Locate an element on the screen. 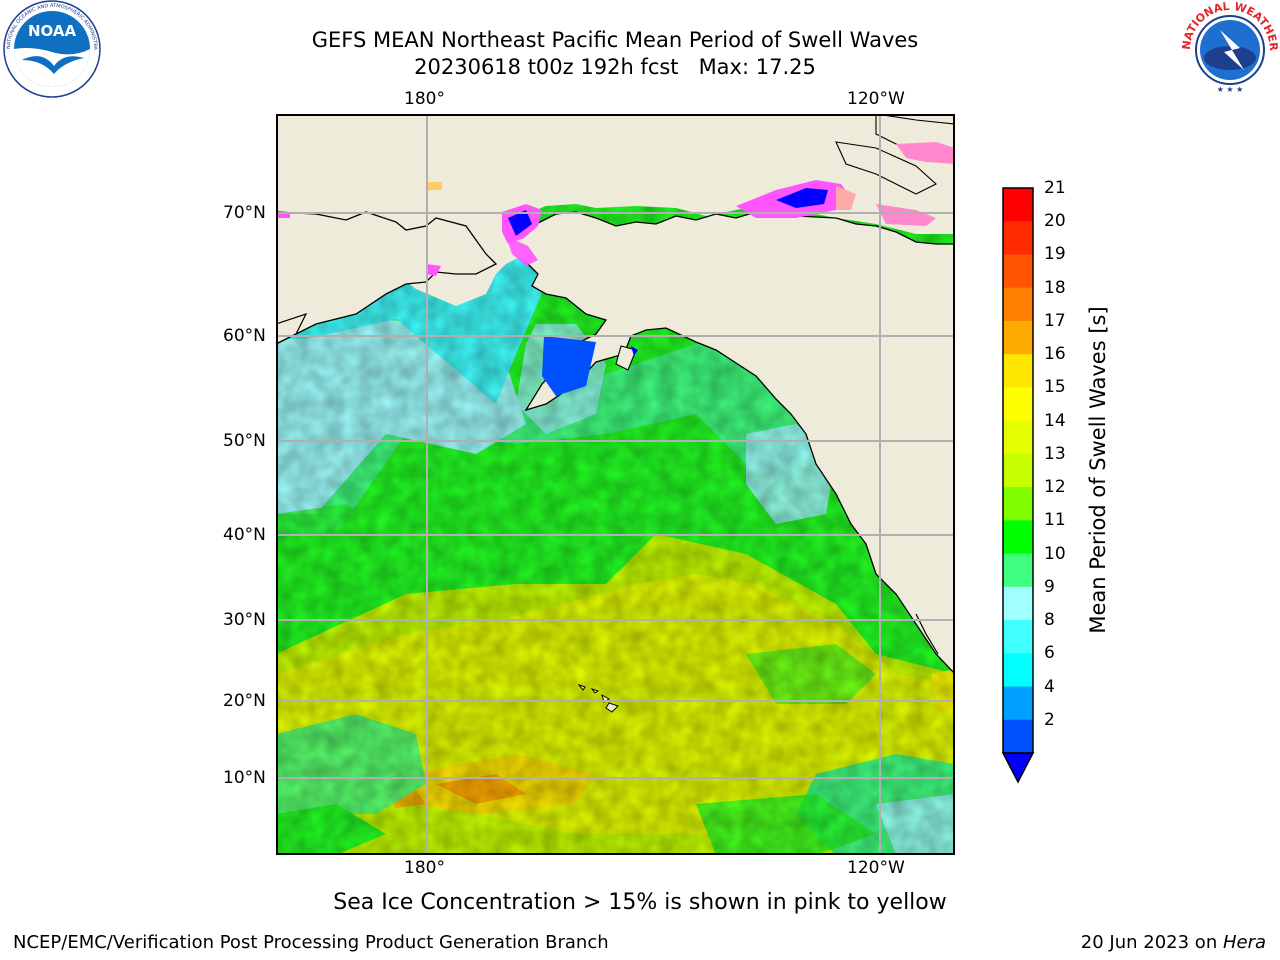 This screenshot has height=960, width=1280. colorbar-tick-label: 16 is located at coordinates (1055, 354).